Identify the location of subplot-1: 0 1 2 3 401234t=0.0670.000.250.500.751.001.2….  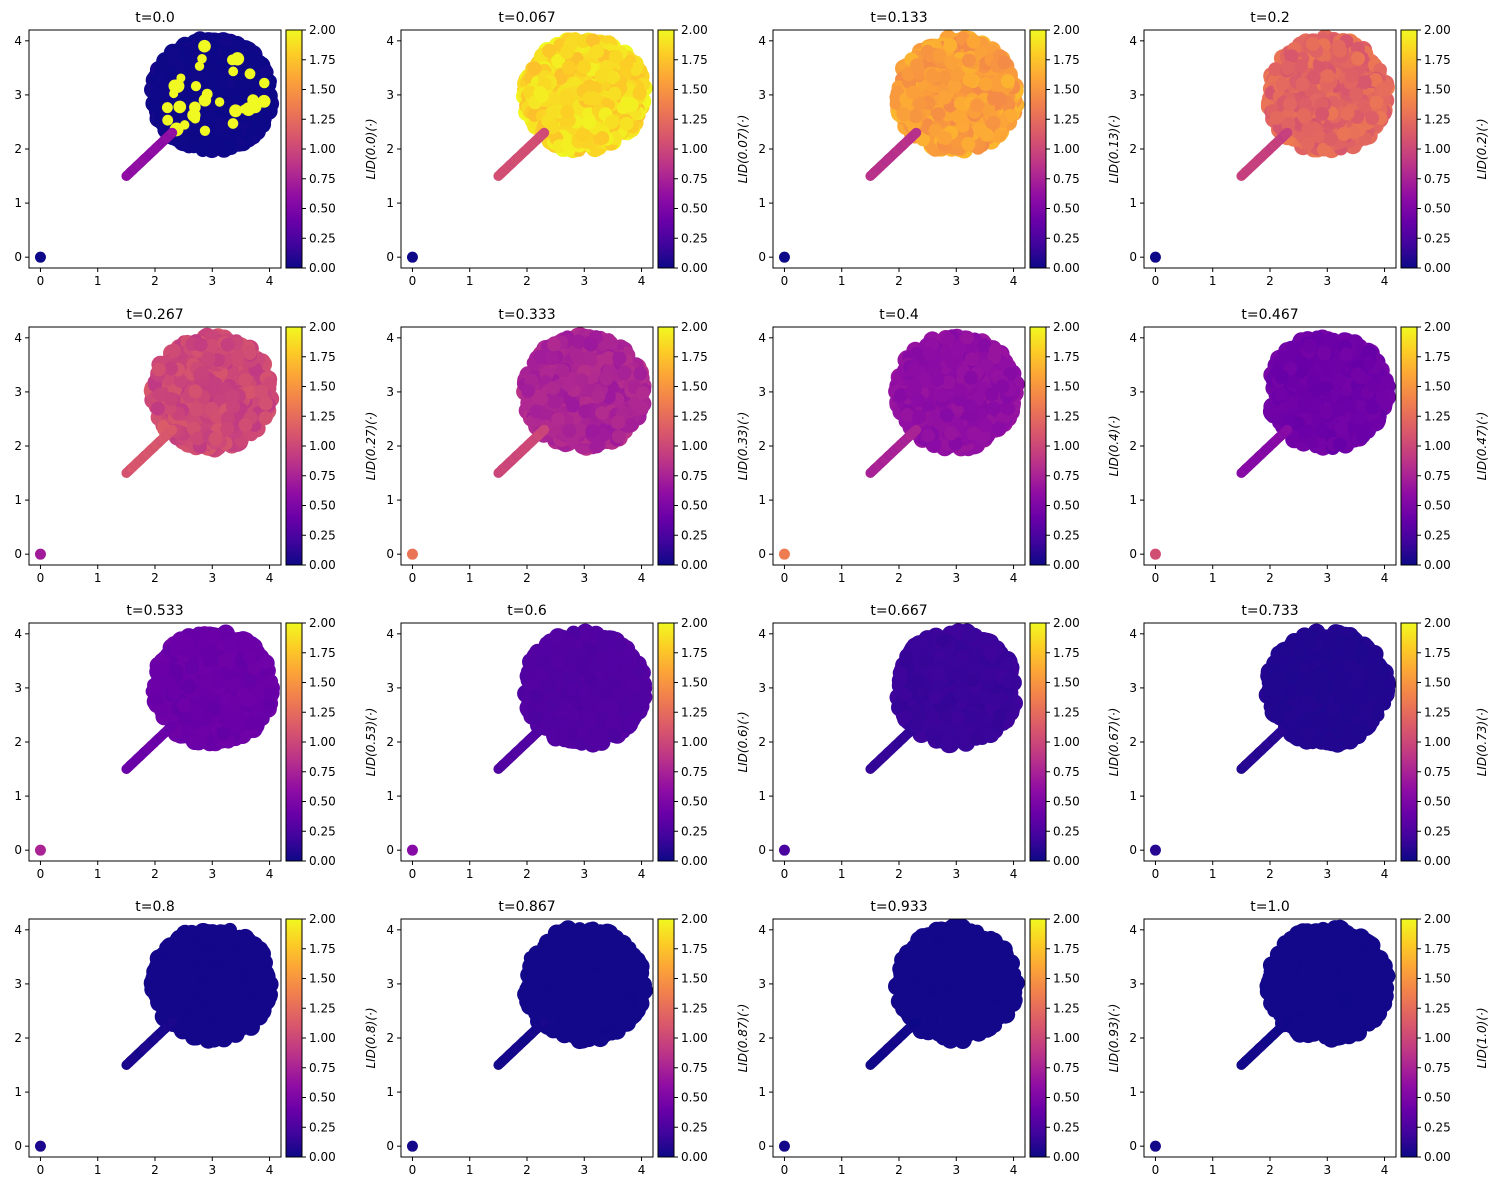
(536, 149).